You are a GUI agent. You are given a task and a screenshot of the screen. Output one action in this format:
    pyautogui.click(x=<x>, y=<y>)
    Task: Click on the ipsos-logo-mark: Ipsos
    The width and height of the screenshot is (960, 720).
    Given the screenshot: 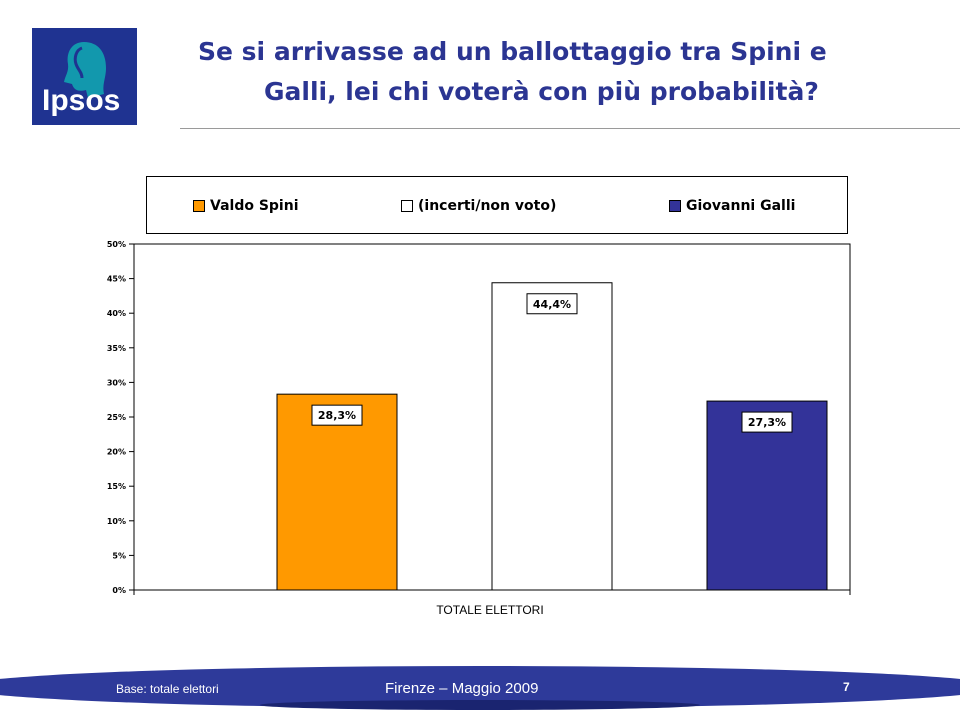 What is the action you would take?
    pyautogui.click(x=84, y=76)
    